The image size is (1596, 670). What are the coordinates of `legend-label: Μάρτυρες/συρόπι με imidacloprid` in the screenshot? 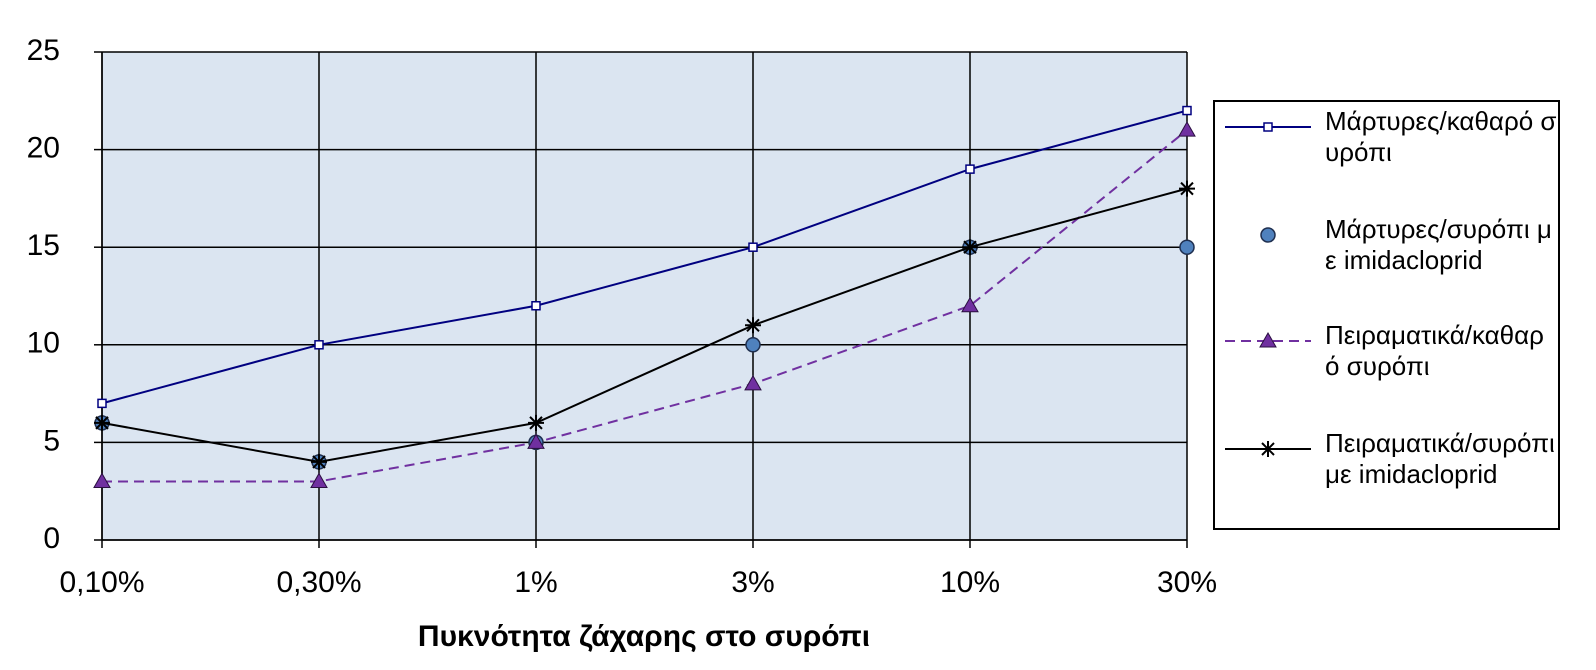 It's located at (1438, 244).